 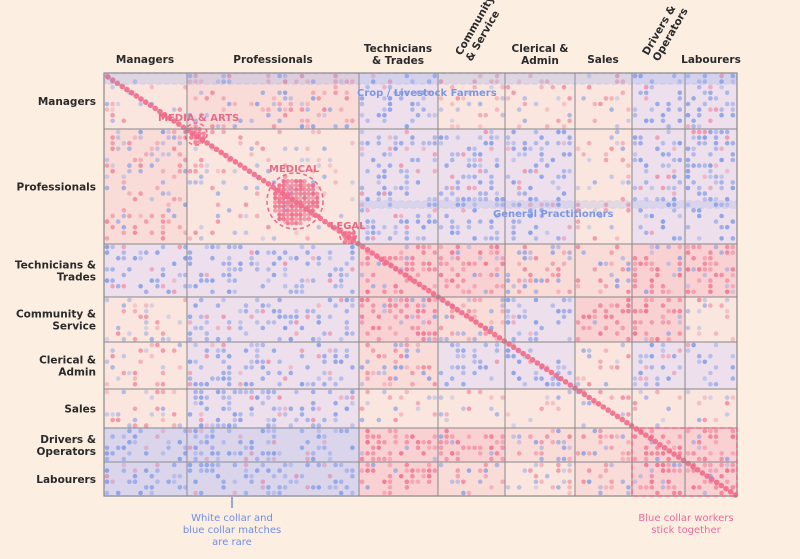 What do you see at coordinates (345, 233) in the screenshot?
I see `legal-cluster-dot` at bounding box center [345, 233].